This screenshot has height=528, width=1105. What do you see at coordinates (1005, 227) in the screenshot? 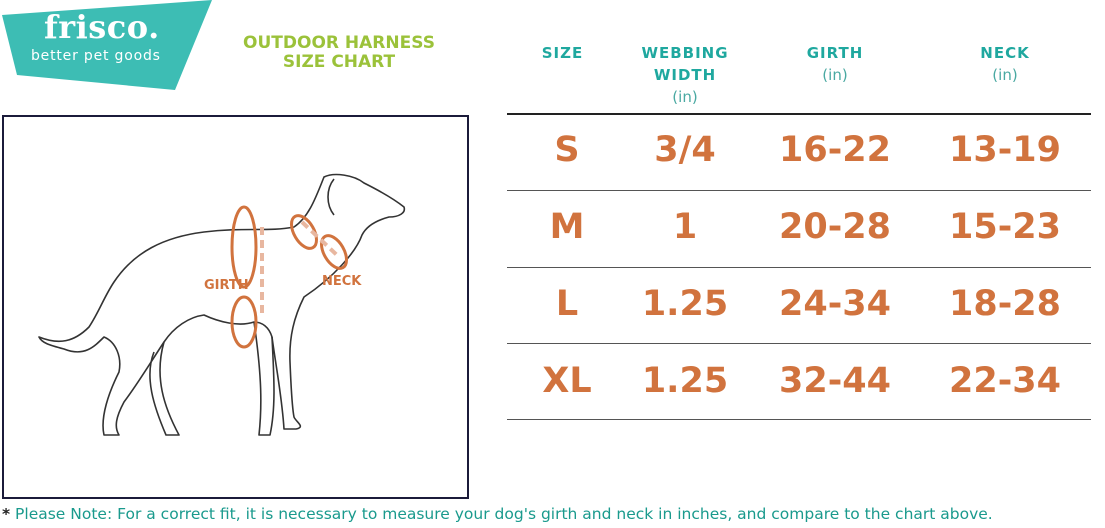
I see `table-cell: 15-23` at bounding box center [1005, 227].